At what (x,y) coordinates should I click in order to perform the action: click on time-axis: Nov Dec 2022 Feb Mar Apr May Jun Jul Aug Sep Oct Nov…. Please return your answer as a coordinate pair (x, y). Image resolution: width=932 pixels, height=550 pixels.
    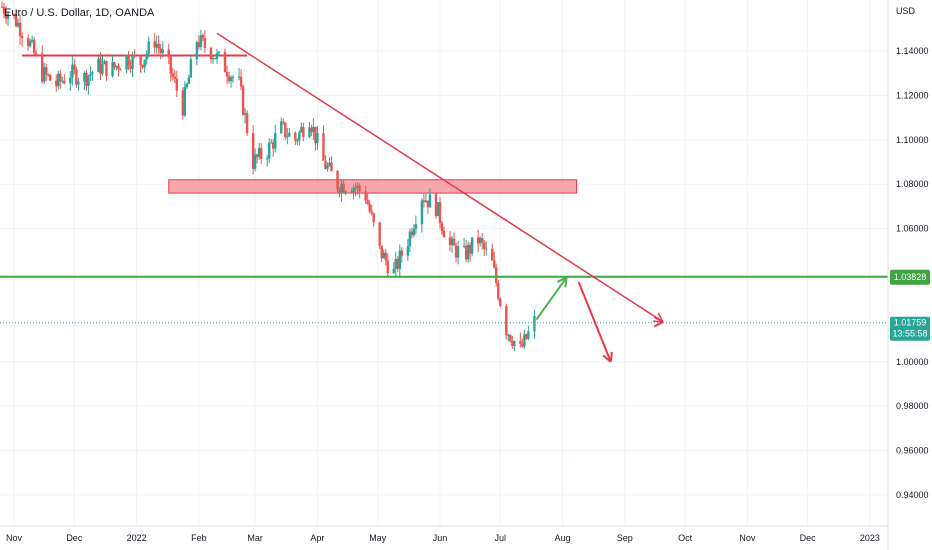
    Looking at the image, I should click on (443, 538).